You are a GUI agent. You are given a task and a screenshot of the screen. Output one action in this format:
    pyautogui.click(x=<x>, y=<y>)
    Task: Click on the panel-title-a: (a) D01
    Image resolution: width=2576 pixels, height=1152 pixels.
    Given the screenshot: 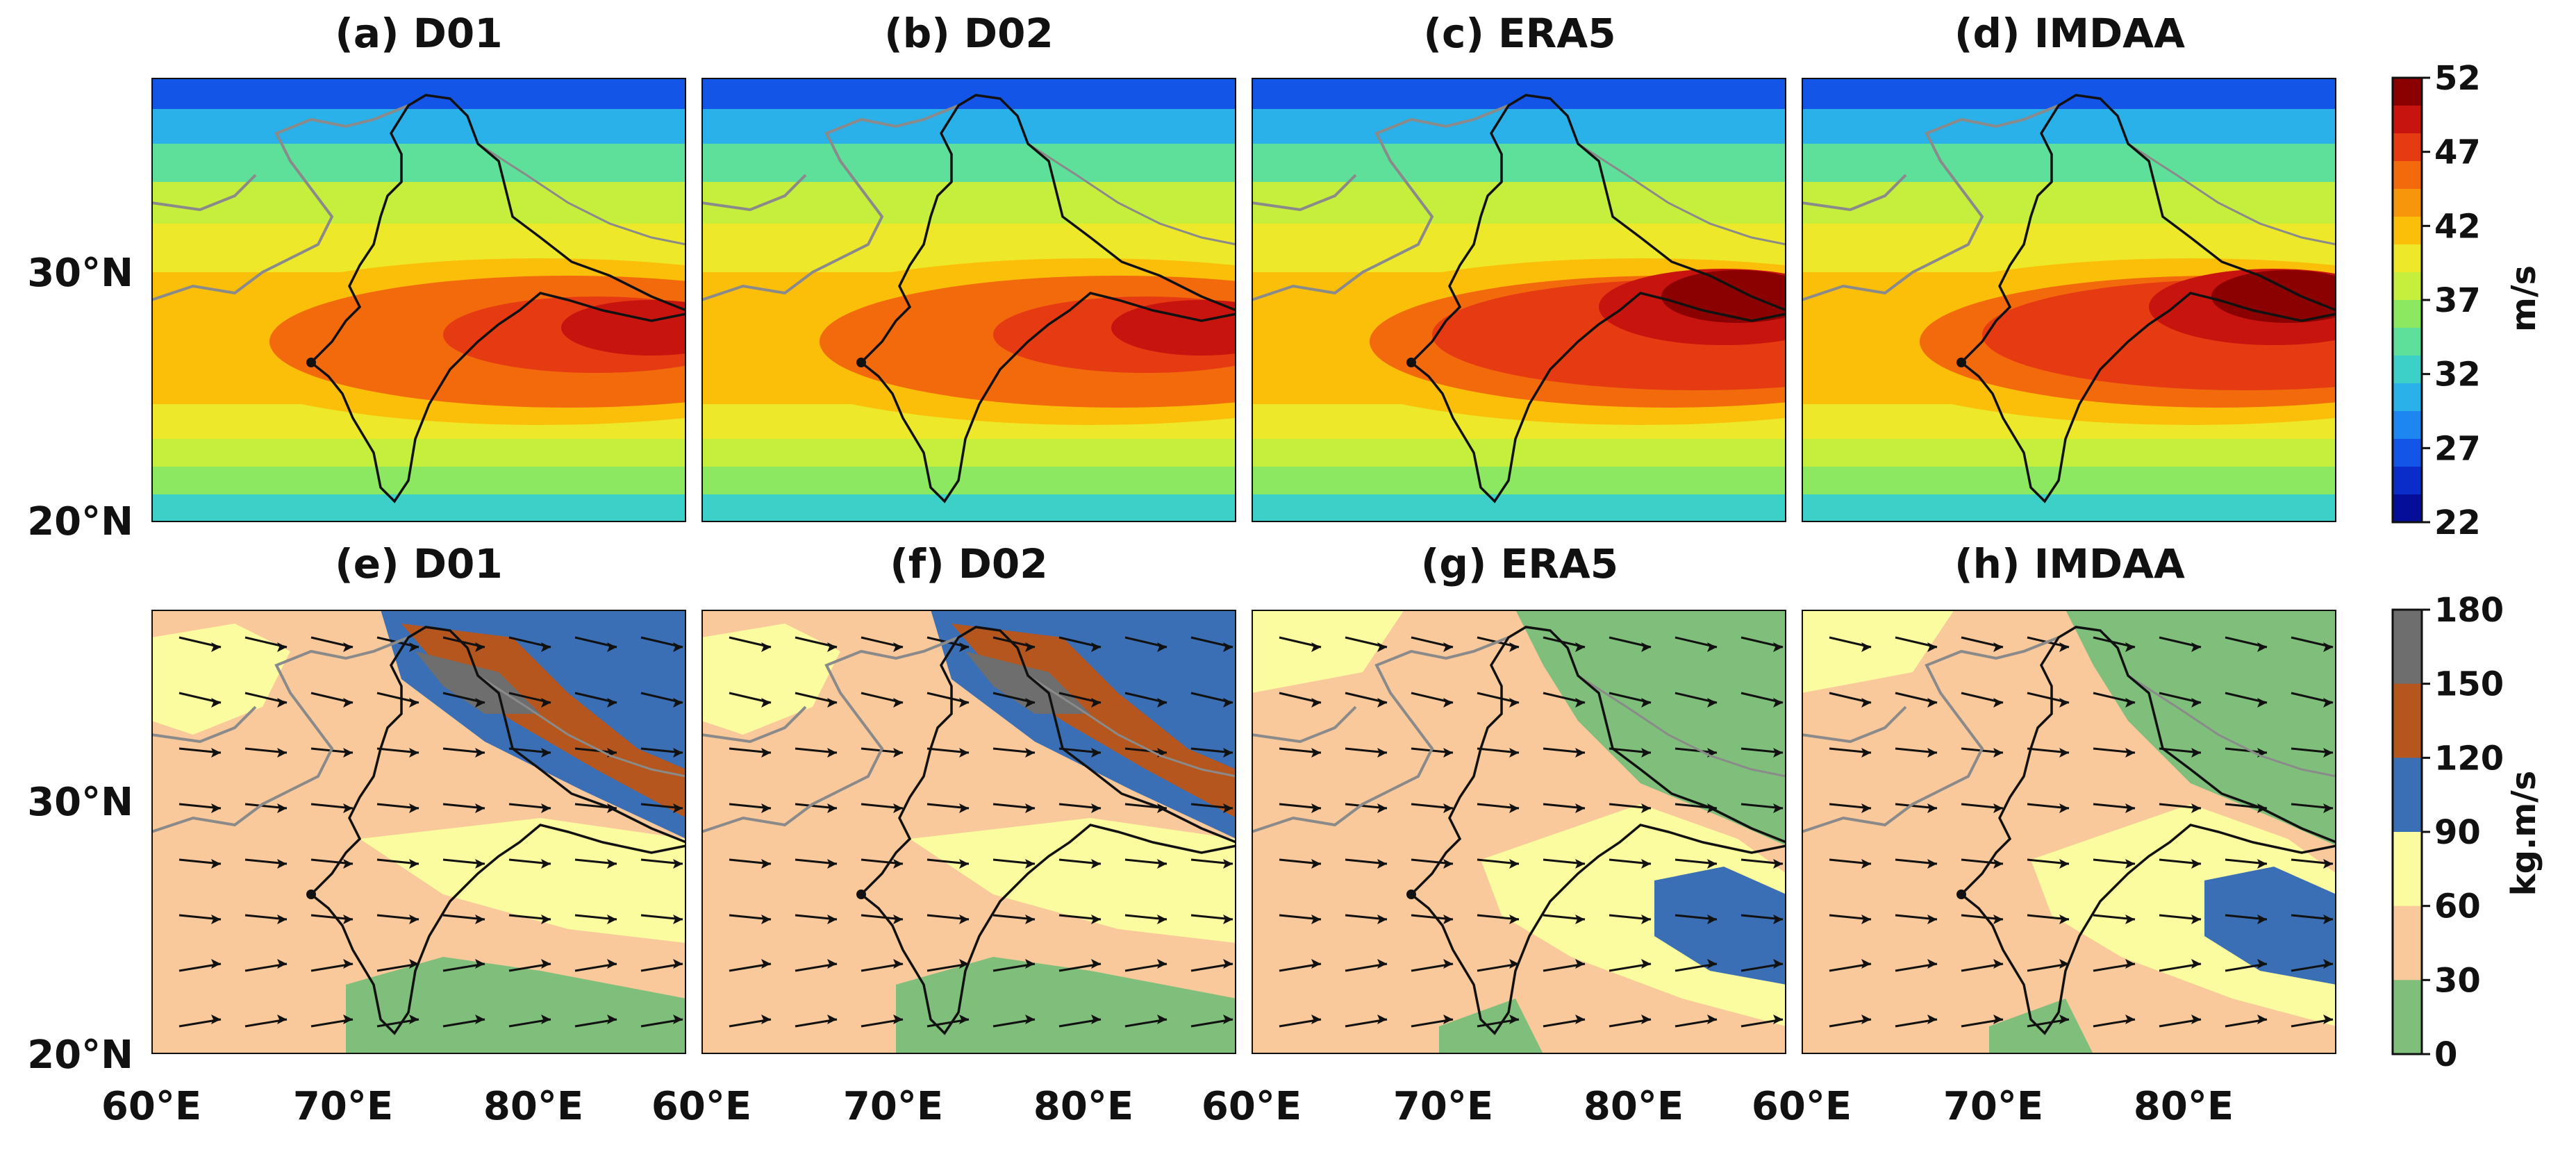 What is the action you would take?
    pyautogui.click(x=418, y=33)
    